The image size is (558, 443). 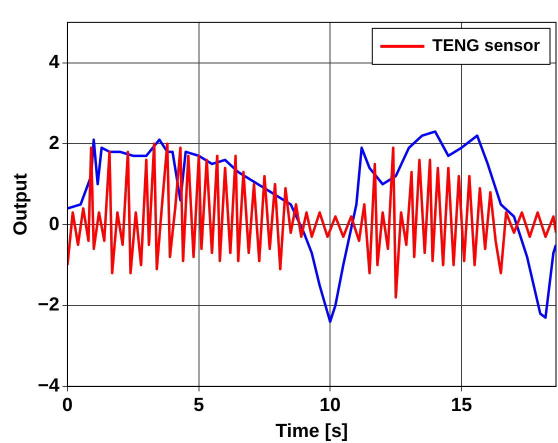 What do you see at coordinates (311, 431) in the screenshot?
I see `x-axis-title: Time [s]` at bounding box center [311, 431].